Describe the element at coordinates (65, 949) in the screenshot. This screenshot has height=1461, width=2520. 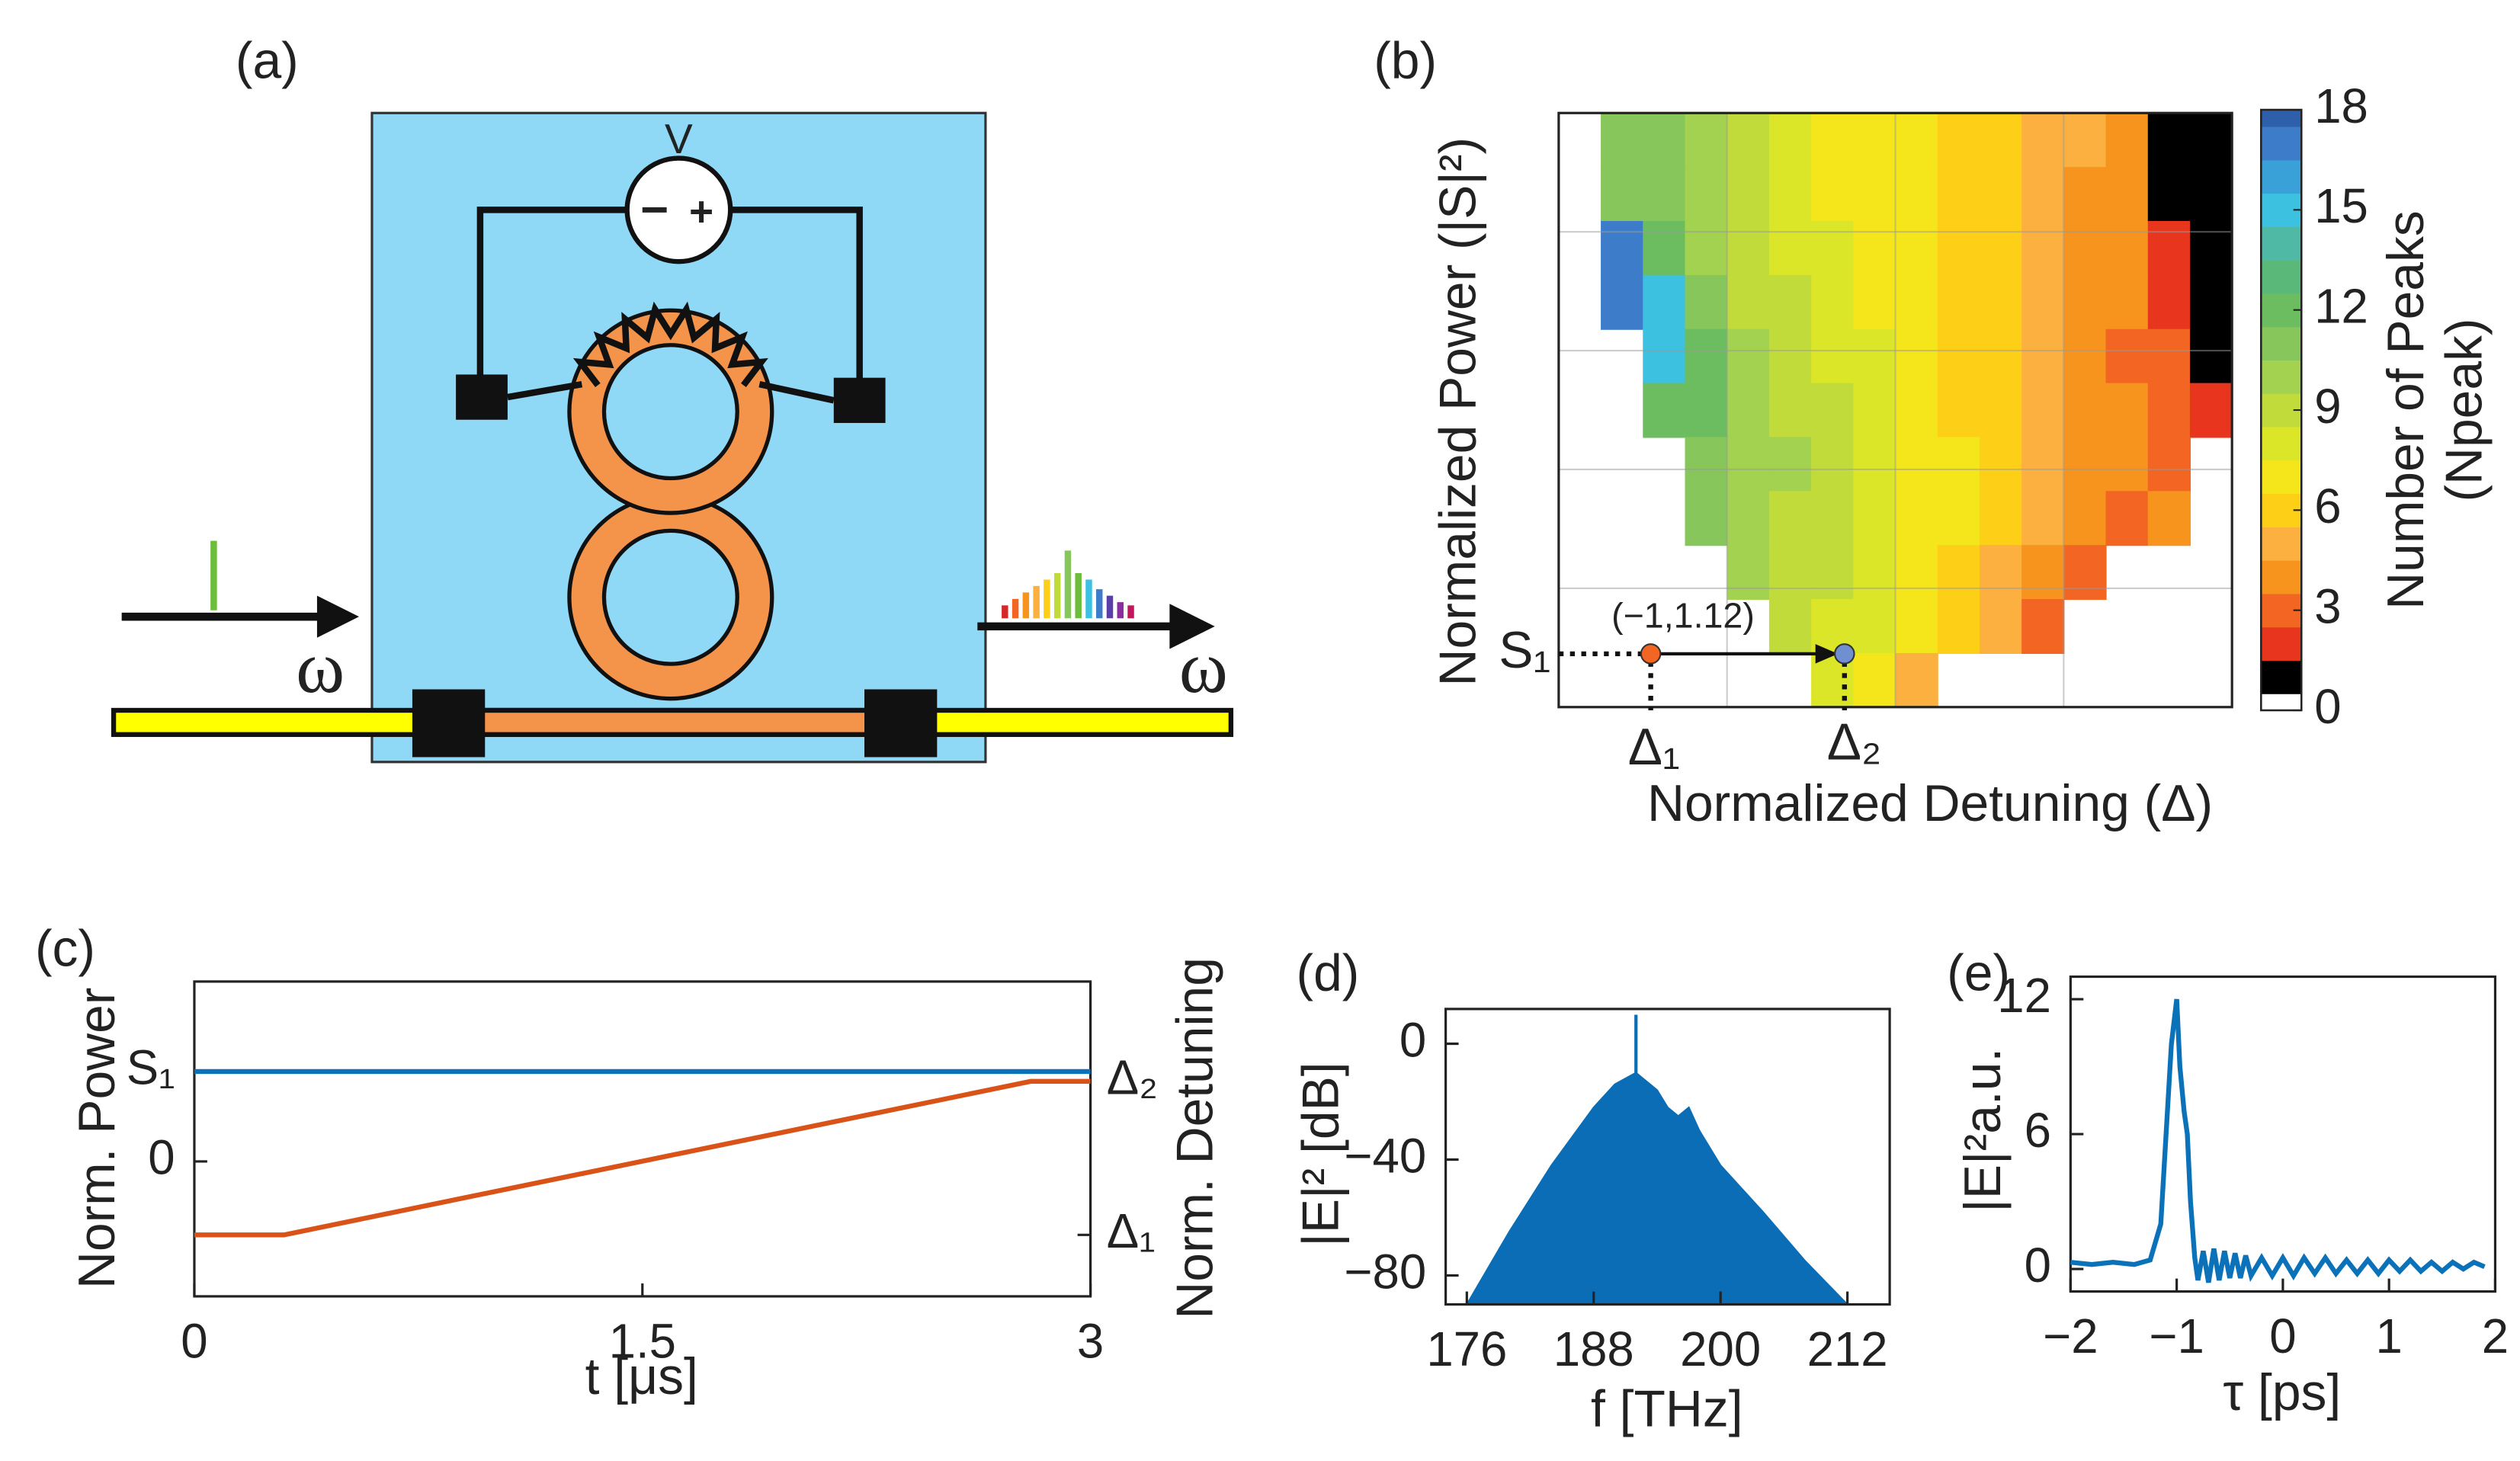
I see `panel-label: (c)` at that location.